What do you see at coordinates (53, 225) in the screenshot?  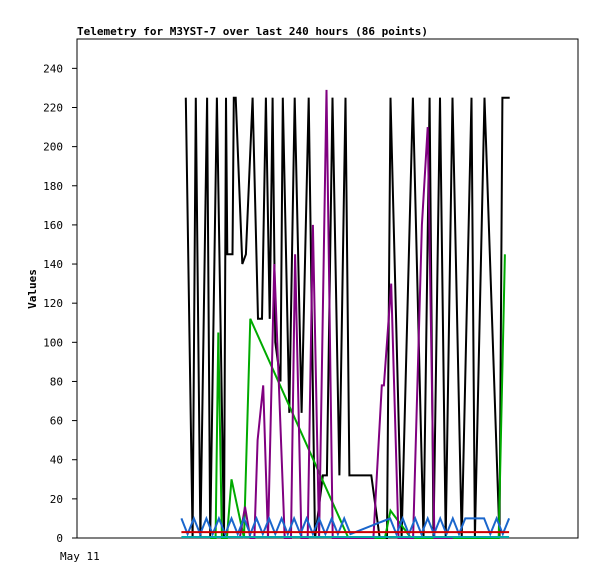 I see `y-tick-label: 160` at bounding box center [53, 225].